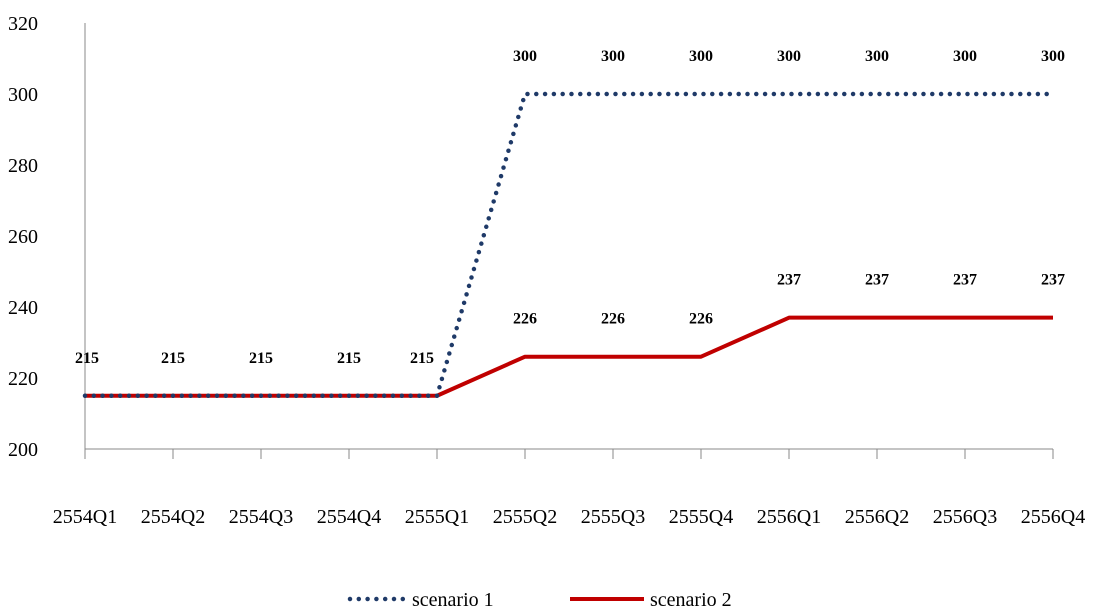  I want to click on x-tick-label: 2554Q2, so click(173, 517).